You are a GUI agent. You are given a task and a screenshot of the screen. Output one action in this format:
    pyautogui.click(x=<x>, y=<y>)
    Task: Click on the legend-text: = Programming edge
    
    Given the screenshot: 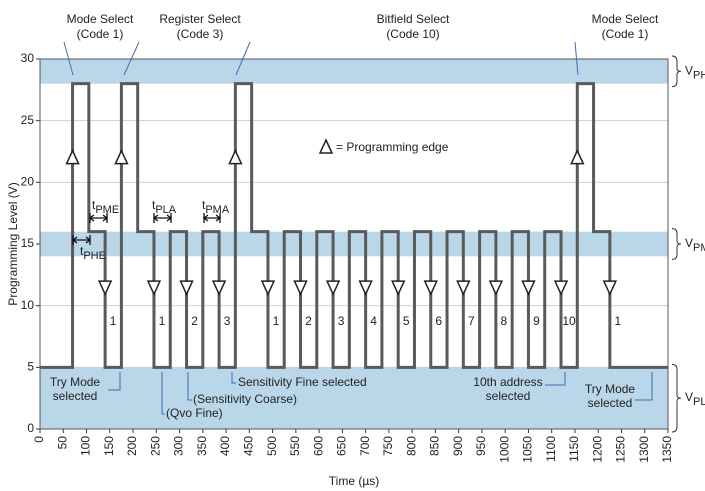 What is the action you would take?
    pyautogui.click(x=392, y=147)
    